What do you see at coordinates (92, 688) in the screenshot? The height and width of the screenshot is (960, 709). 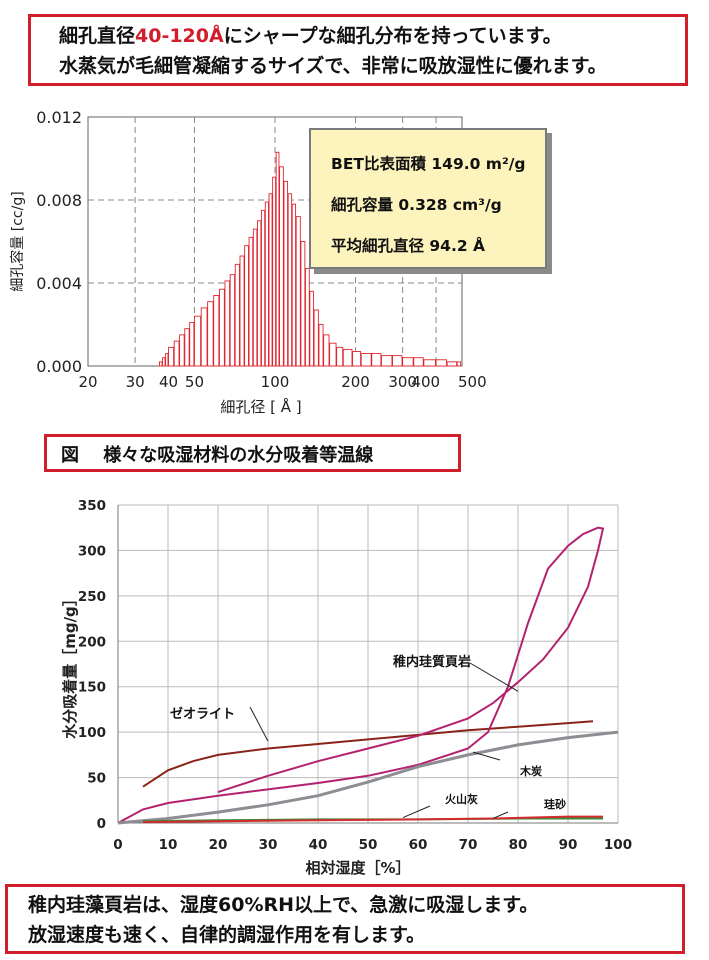 I see `isotherm-y-tick-label: 150` at bounding box center [92, 688].